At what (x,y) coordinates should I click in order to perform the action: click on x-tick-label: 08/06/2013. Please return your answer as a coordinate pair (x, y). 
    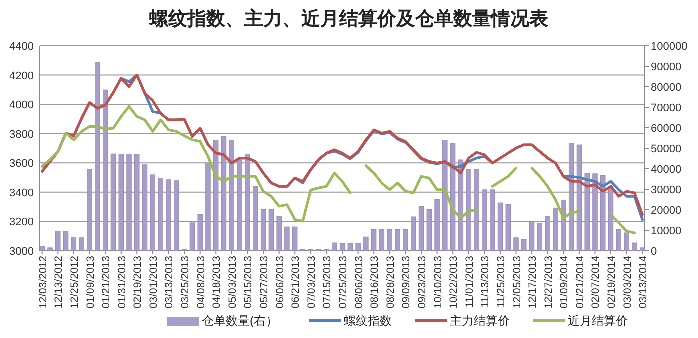
    Looking at the image, I should click on (359, 282).